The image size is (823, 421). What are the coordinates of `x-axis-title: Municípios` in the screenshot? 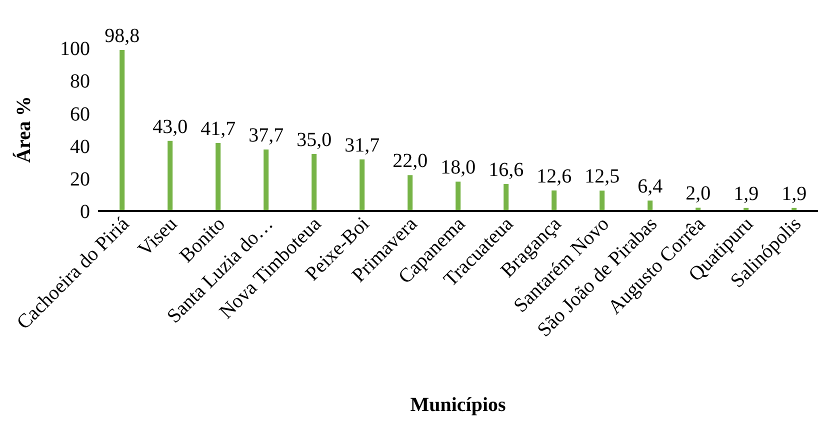 It's located at (458, 405).